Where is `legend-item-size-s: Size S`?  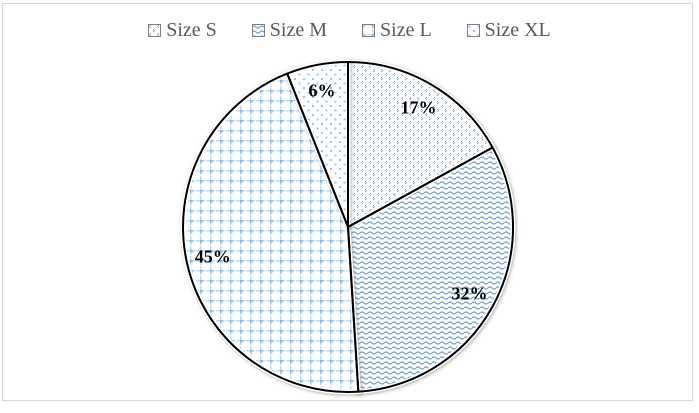 legend-item-size-s: Size S is located at coordinates (182, 30).